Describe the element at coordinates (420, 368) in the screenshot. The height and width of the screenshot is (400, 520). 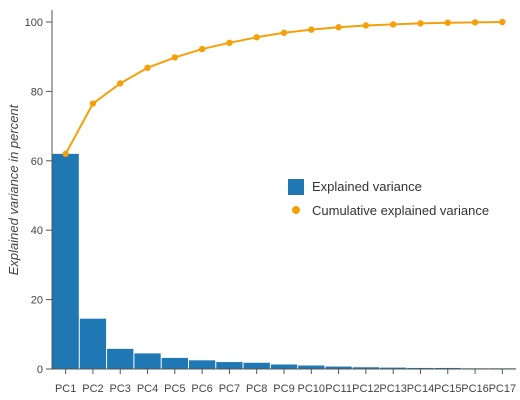
I see `bar-pc14` at that location.